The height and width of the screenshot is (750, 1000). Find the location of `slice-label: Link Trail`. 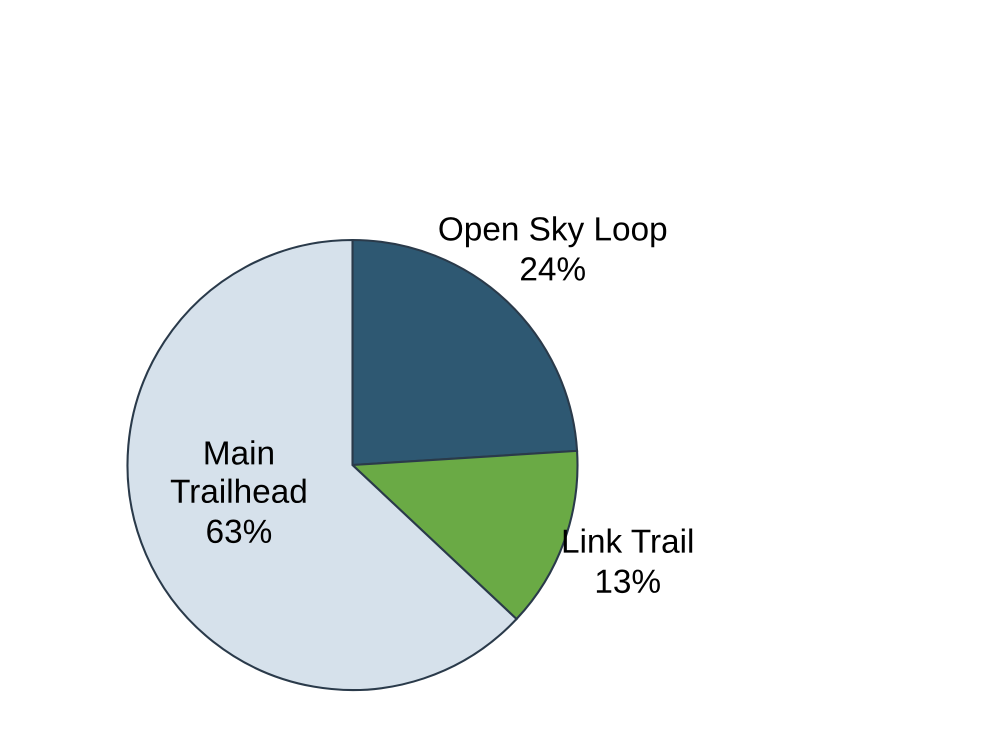

slice-label: Link Trail is located at coordinates (628, 540).